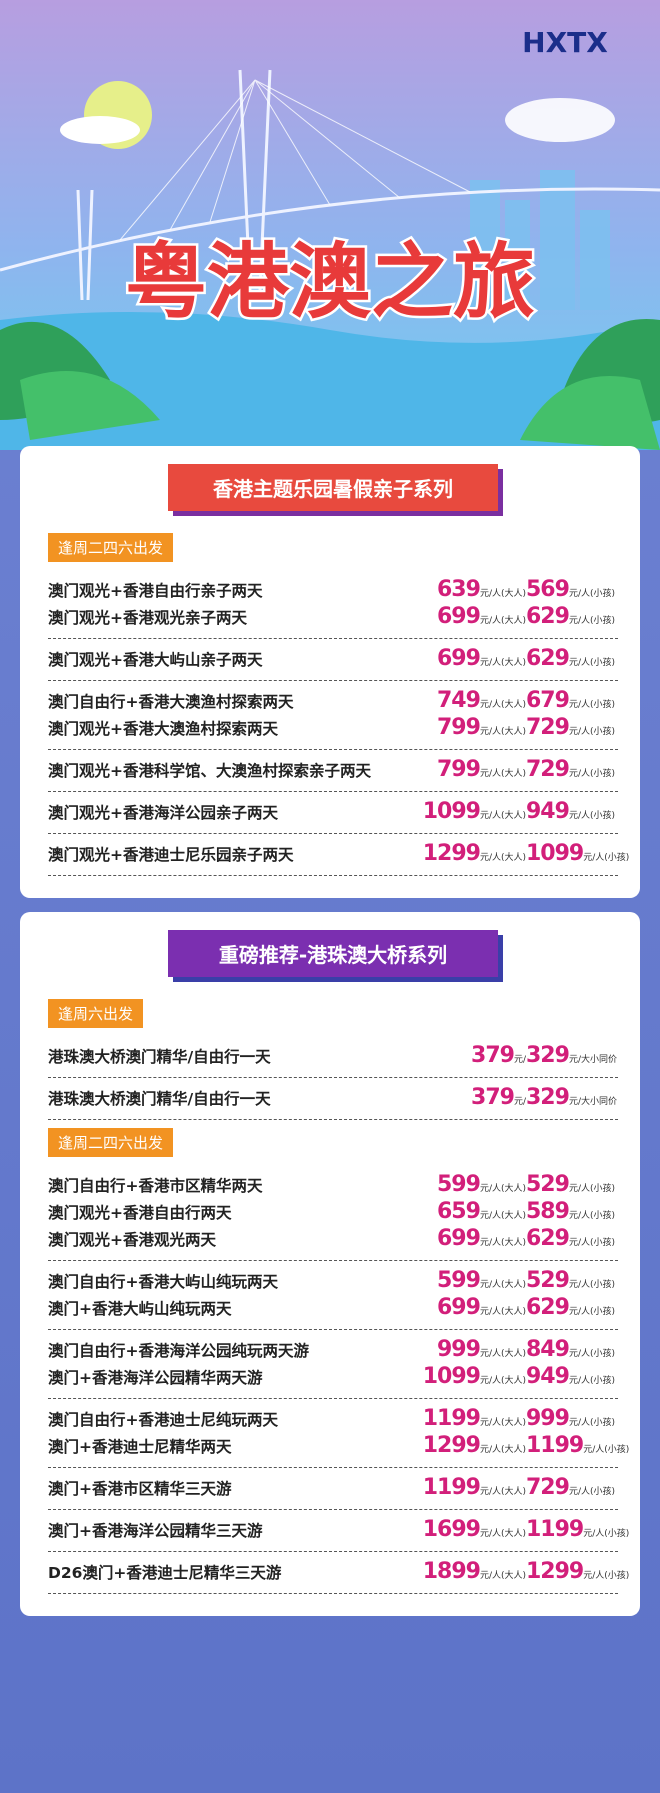 This screenshot has height=1793, width=660. I want to click on cloud, so click(560, 120).